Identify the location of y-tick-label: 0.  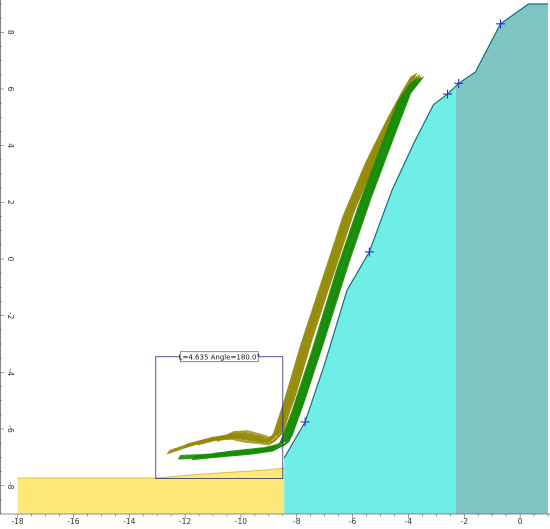
(10, 259).